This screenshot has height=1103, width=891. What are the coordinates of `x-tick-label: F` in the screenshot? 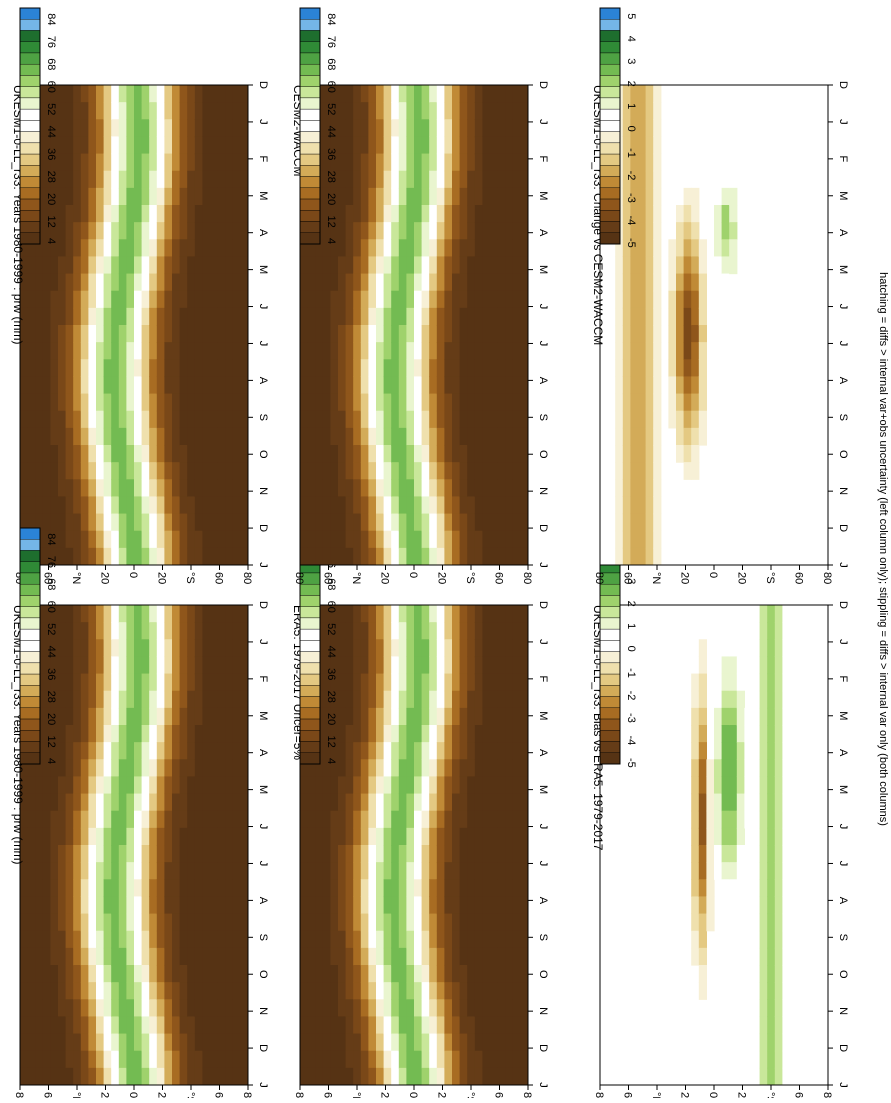 It's located at (843, 678).